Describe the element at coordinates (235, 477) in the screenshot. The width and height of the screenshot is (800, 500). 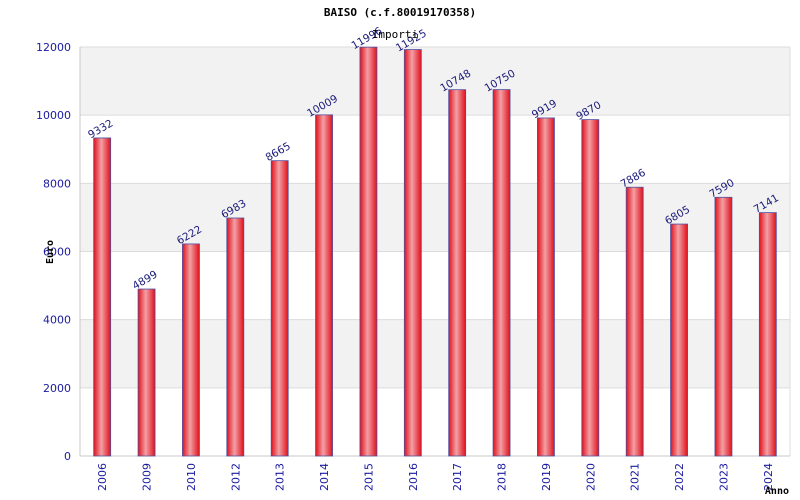
I see `x-tick-label: 2012` at that location.